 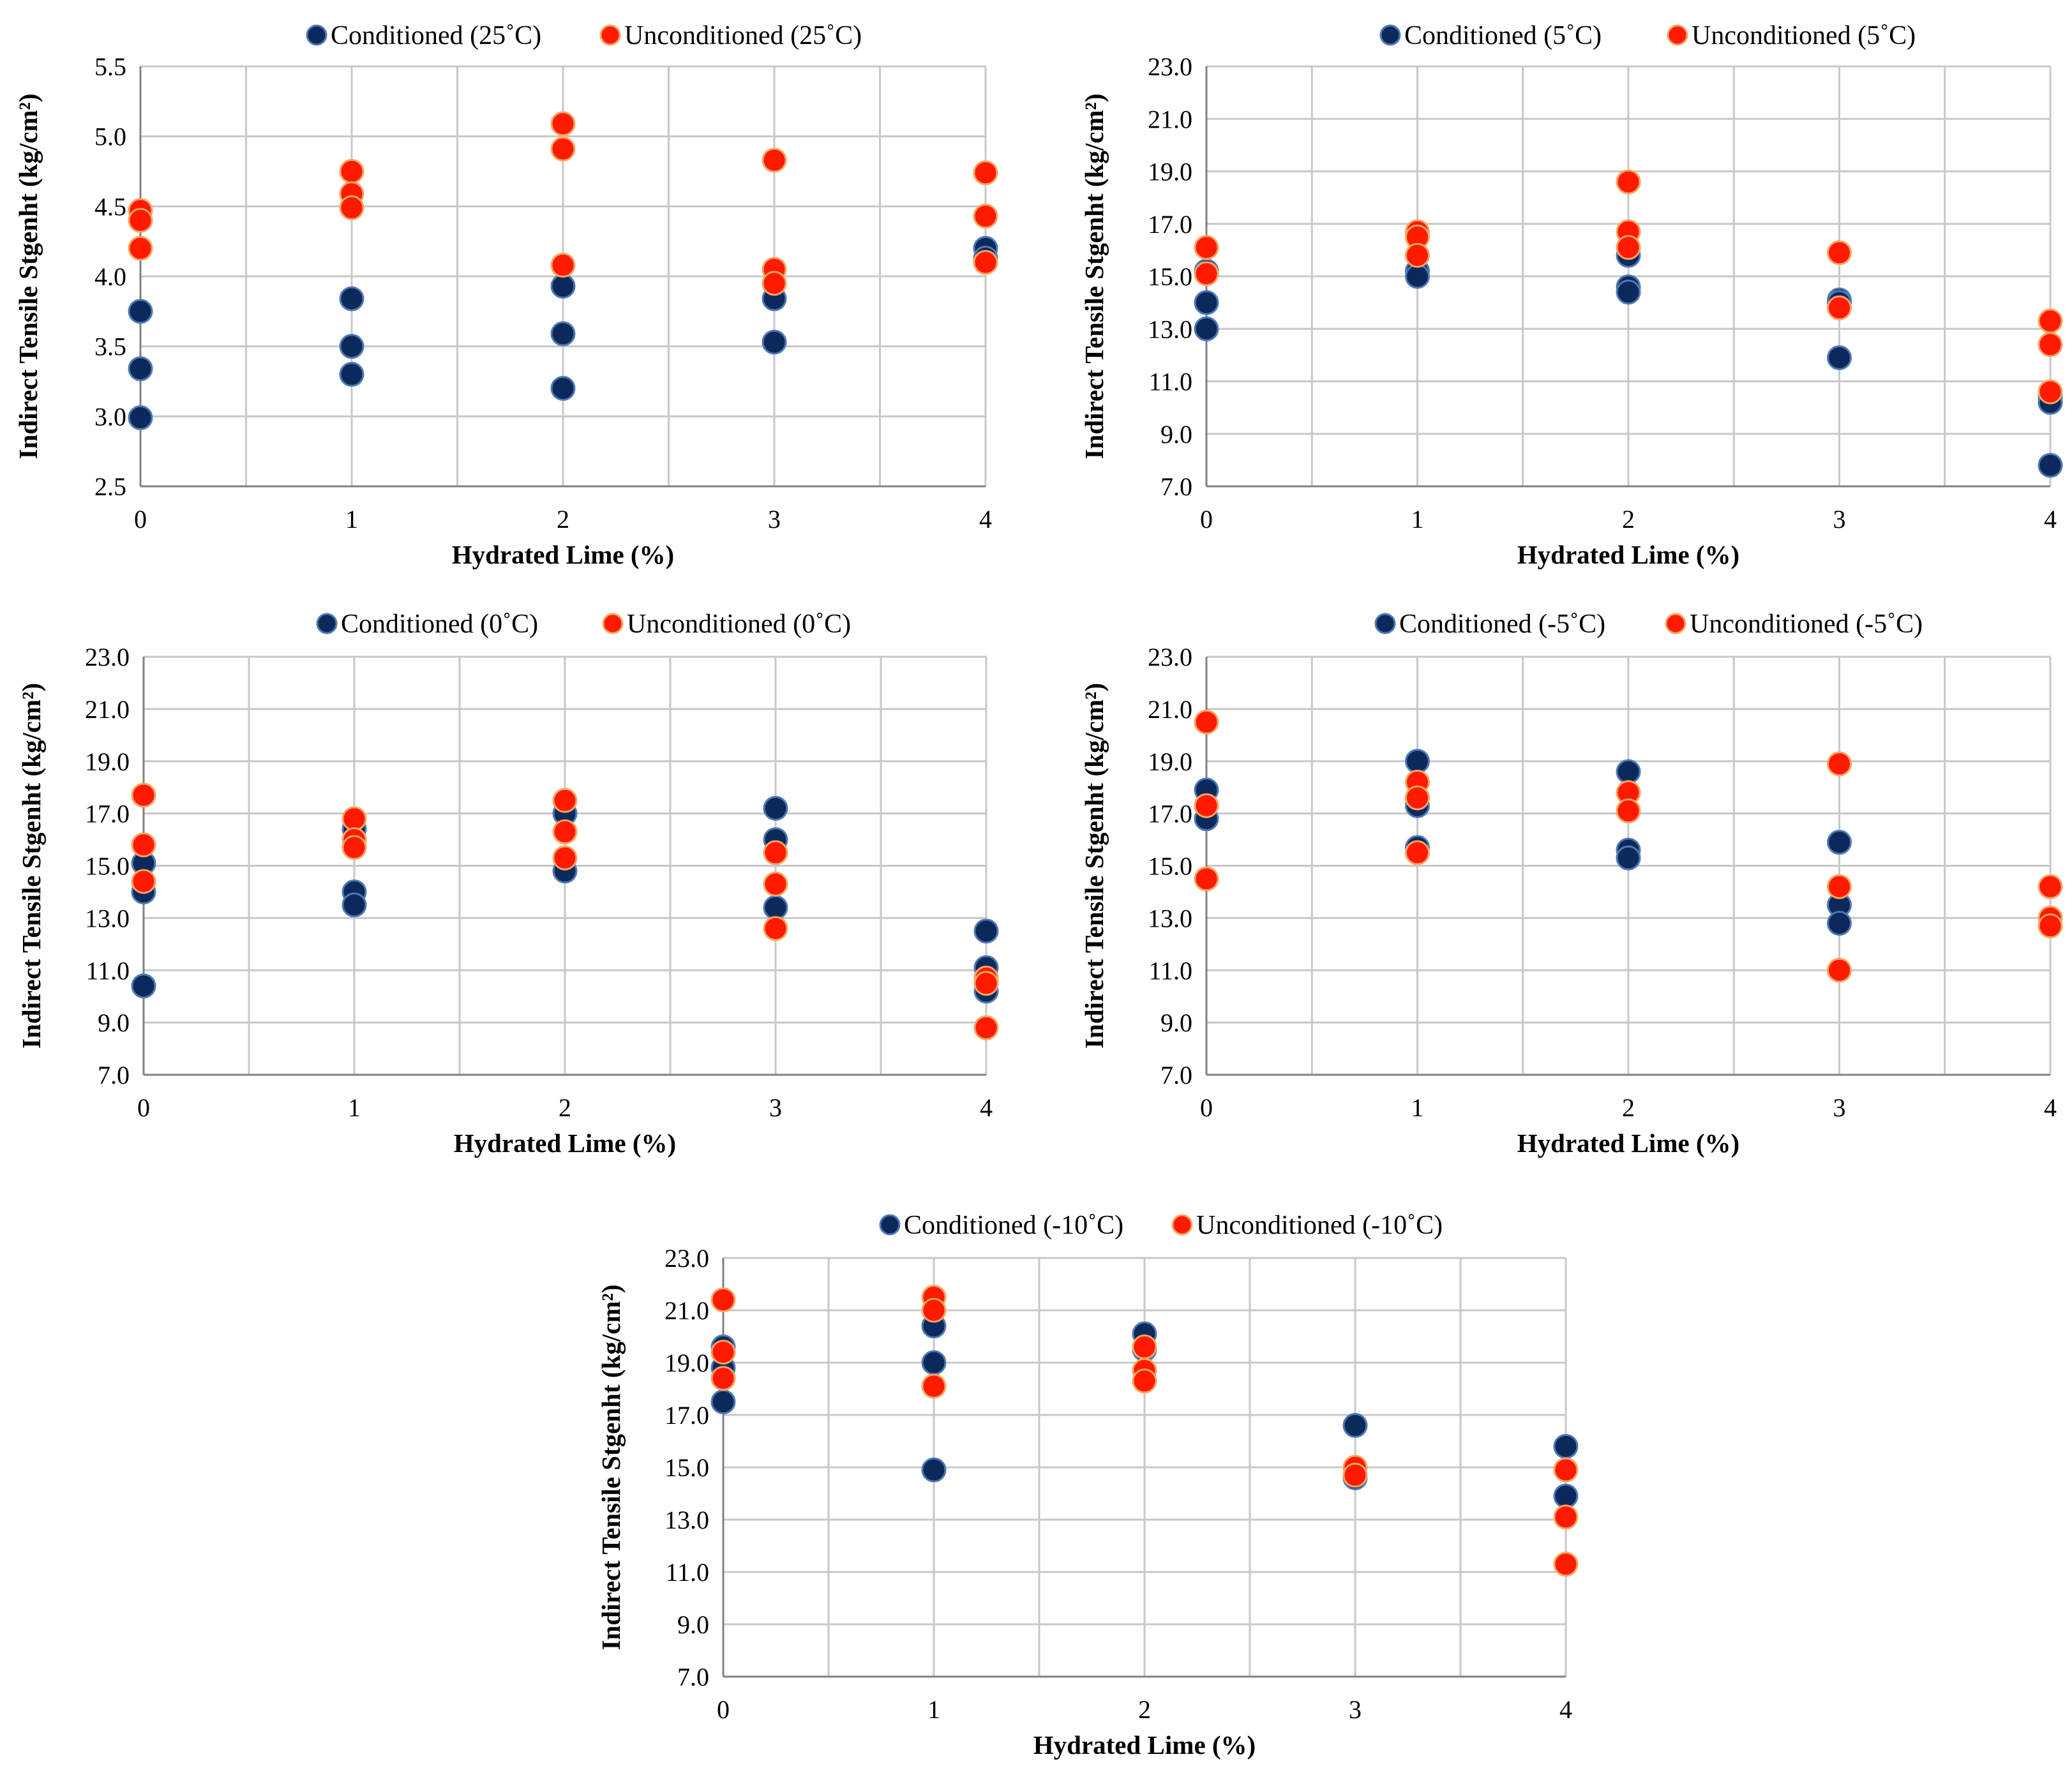 I want to click on legend-label-unconditioned: Unconditioned (-5˚C), so click(x=1806, y=624).